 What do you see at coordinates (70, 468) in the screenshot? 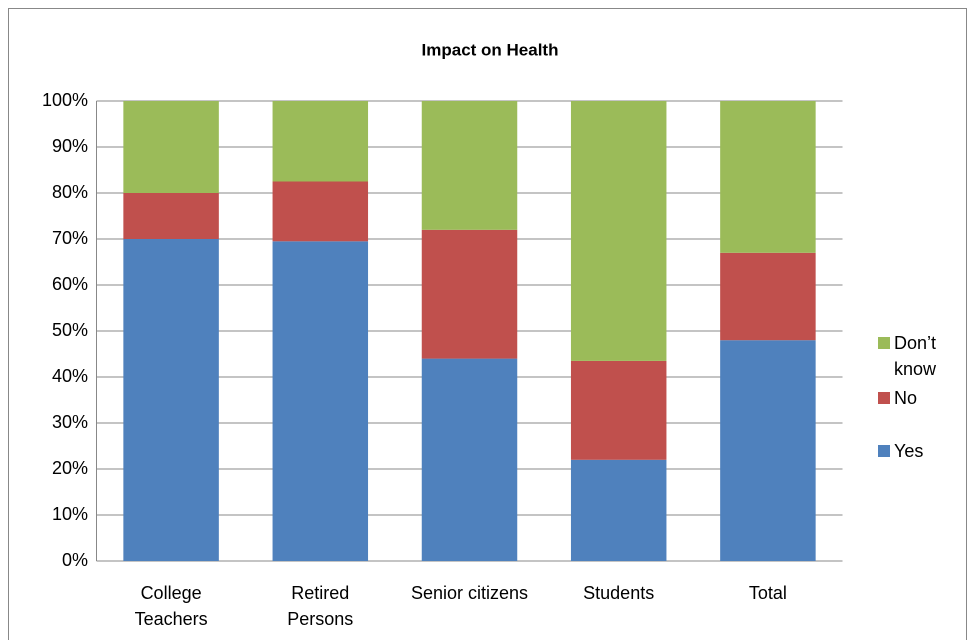
I see `y-tick-label: 20%` at bounding box center [70, 468].